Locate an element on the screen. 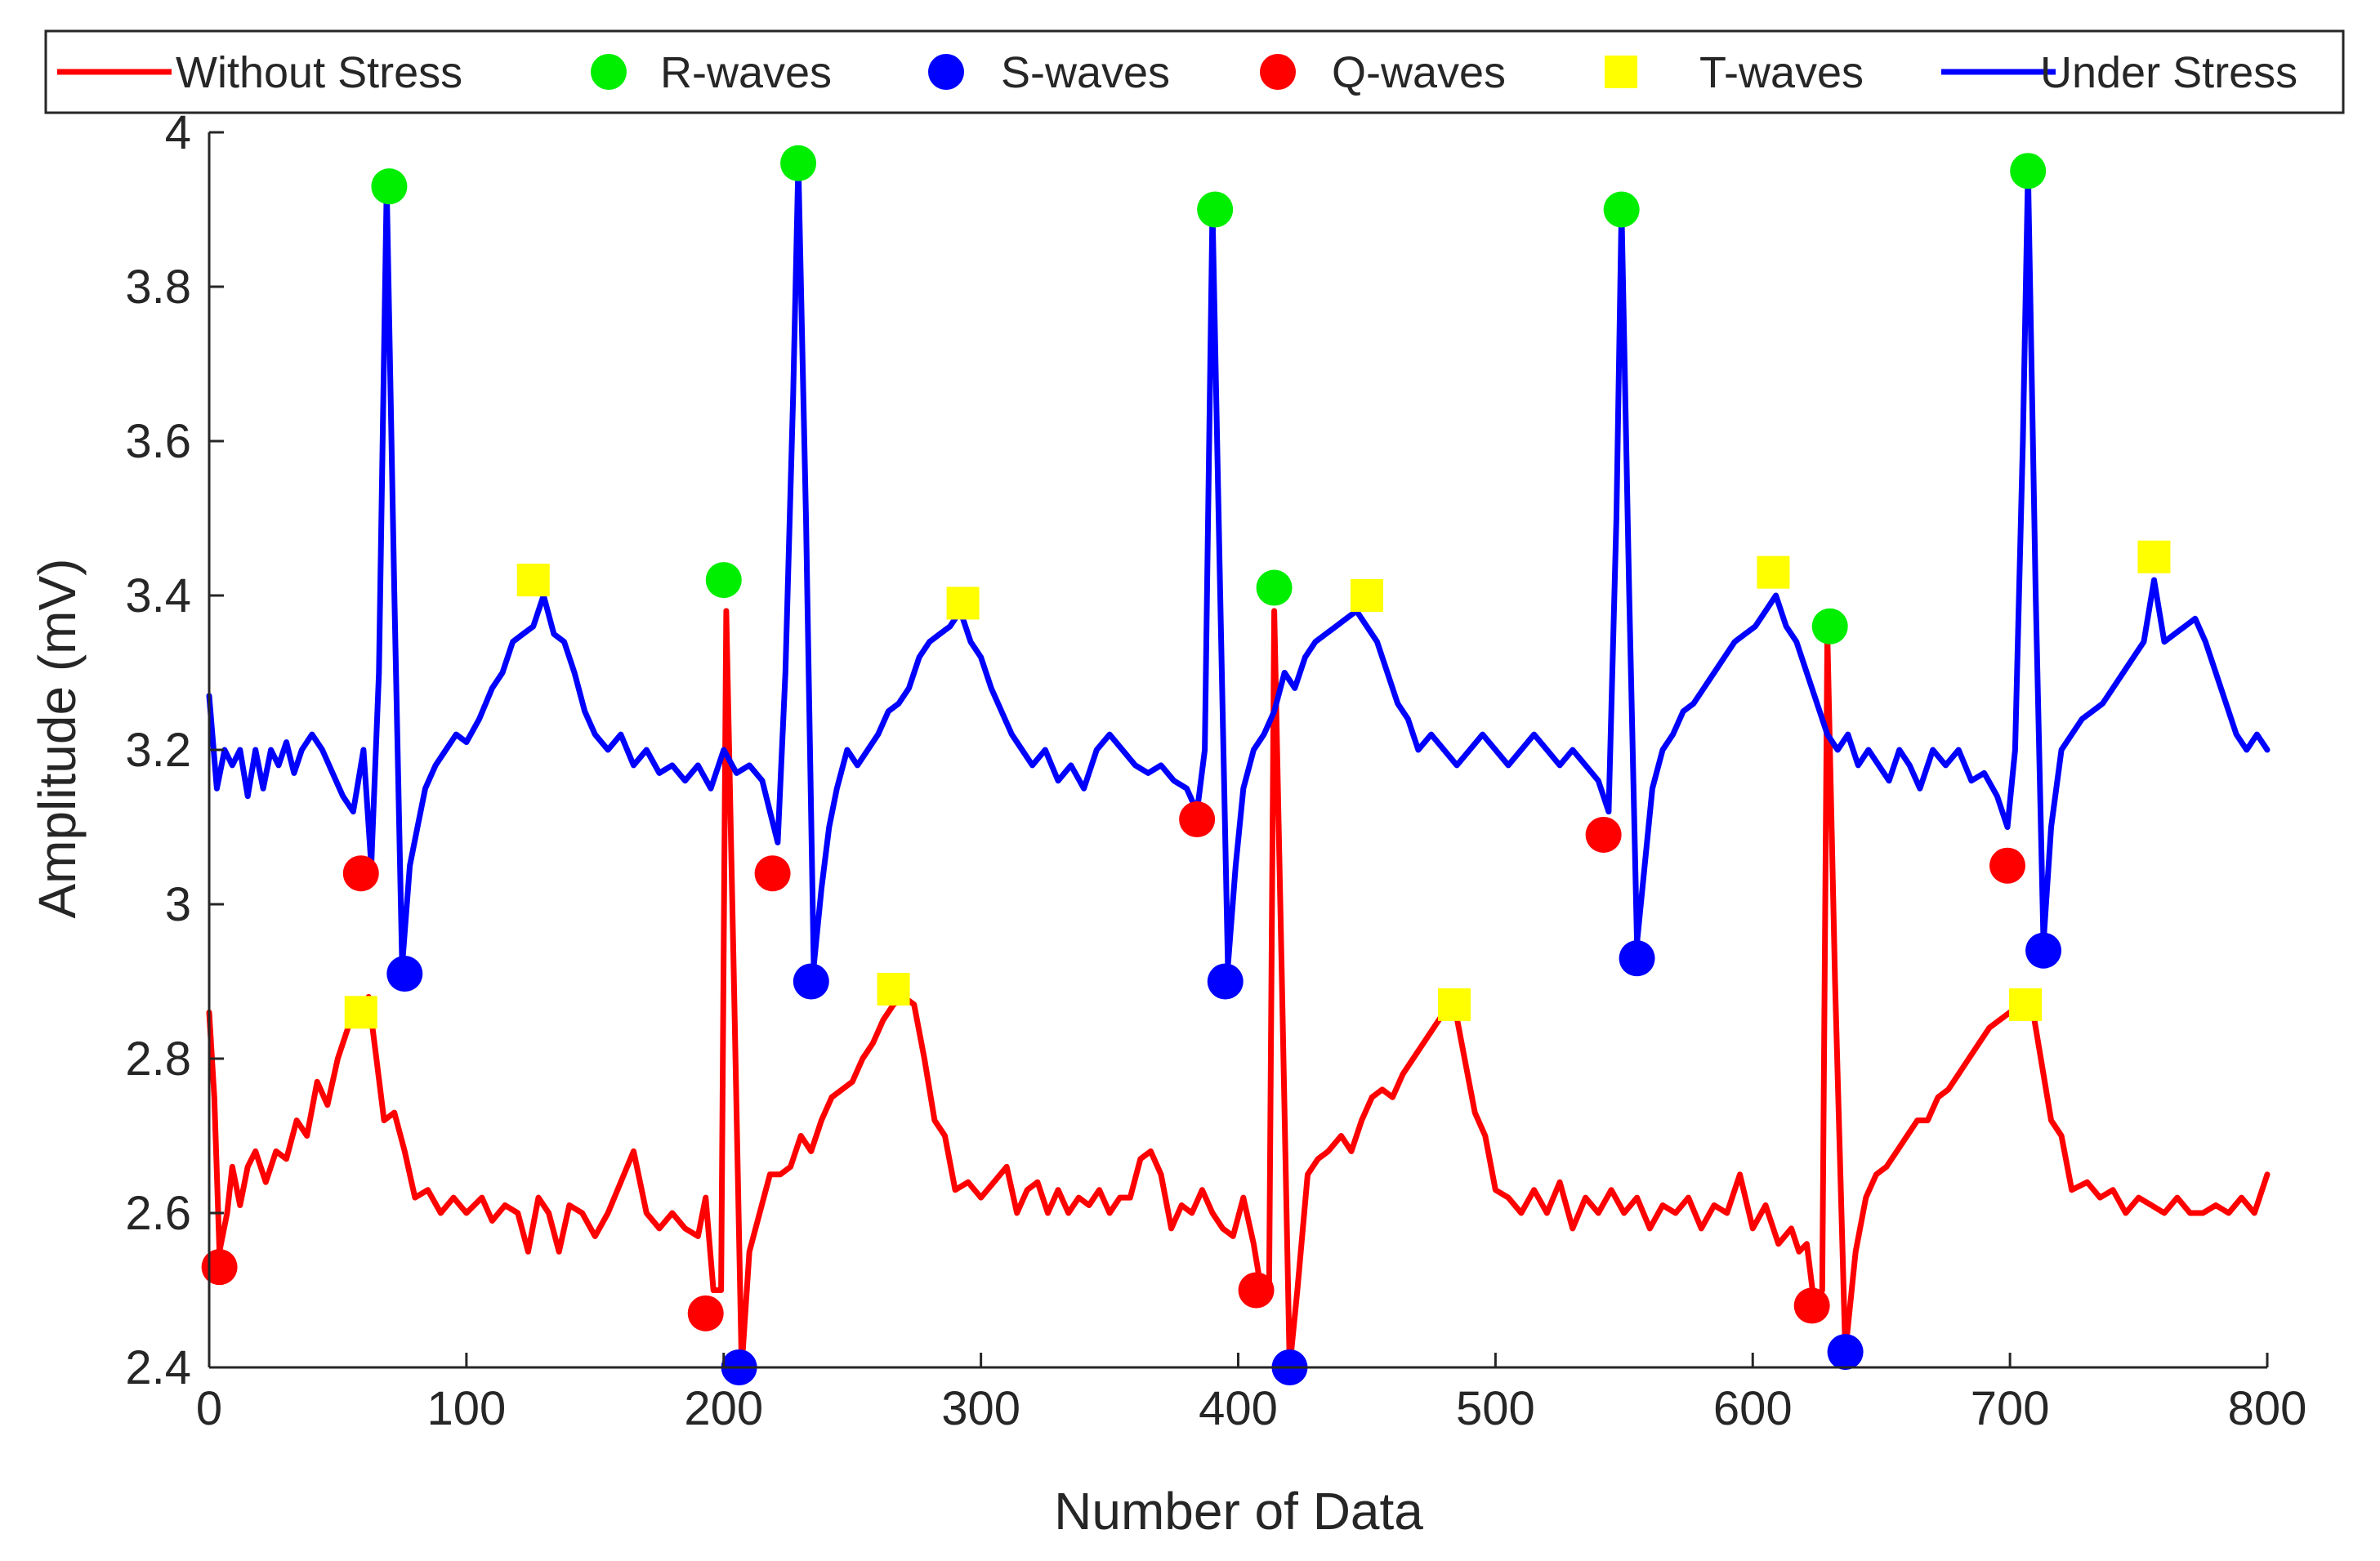 Image resolution: width=2380 pixels, height=1561 pixels. legend-label-without-stress: Without Stress is located at coordinates (319, 72).